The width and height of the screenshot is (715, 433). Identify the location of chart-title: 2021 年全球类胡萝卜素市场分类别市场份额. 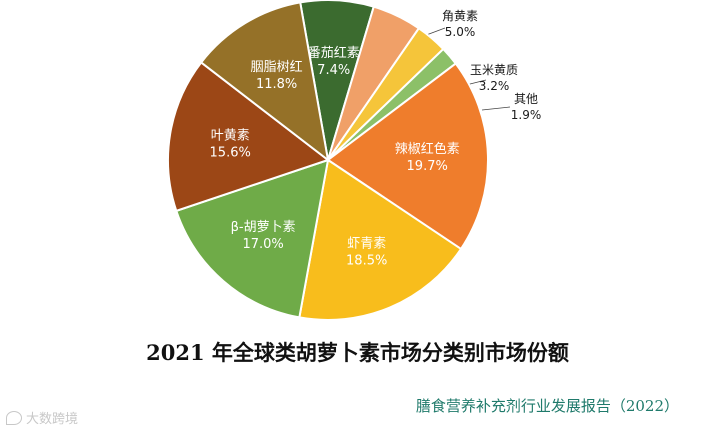
(357, 352).